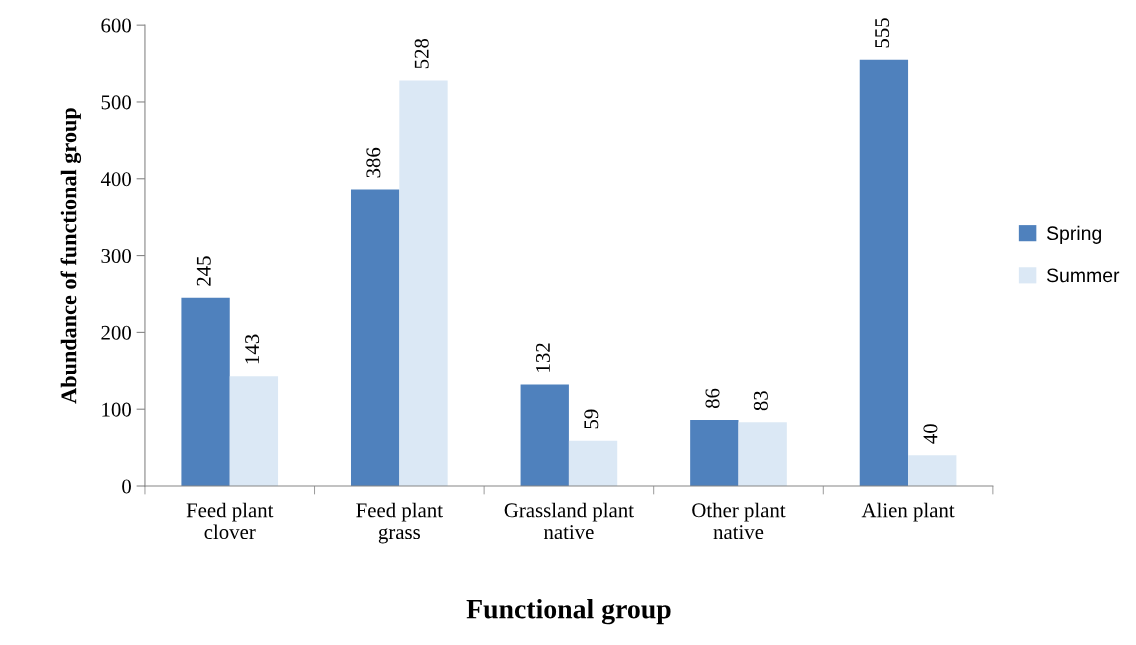 The image size is (1136, 645). I want to click on y-axis-title: Abundance of functional group, so click(71, 256).